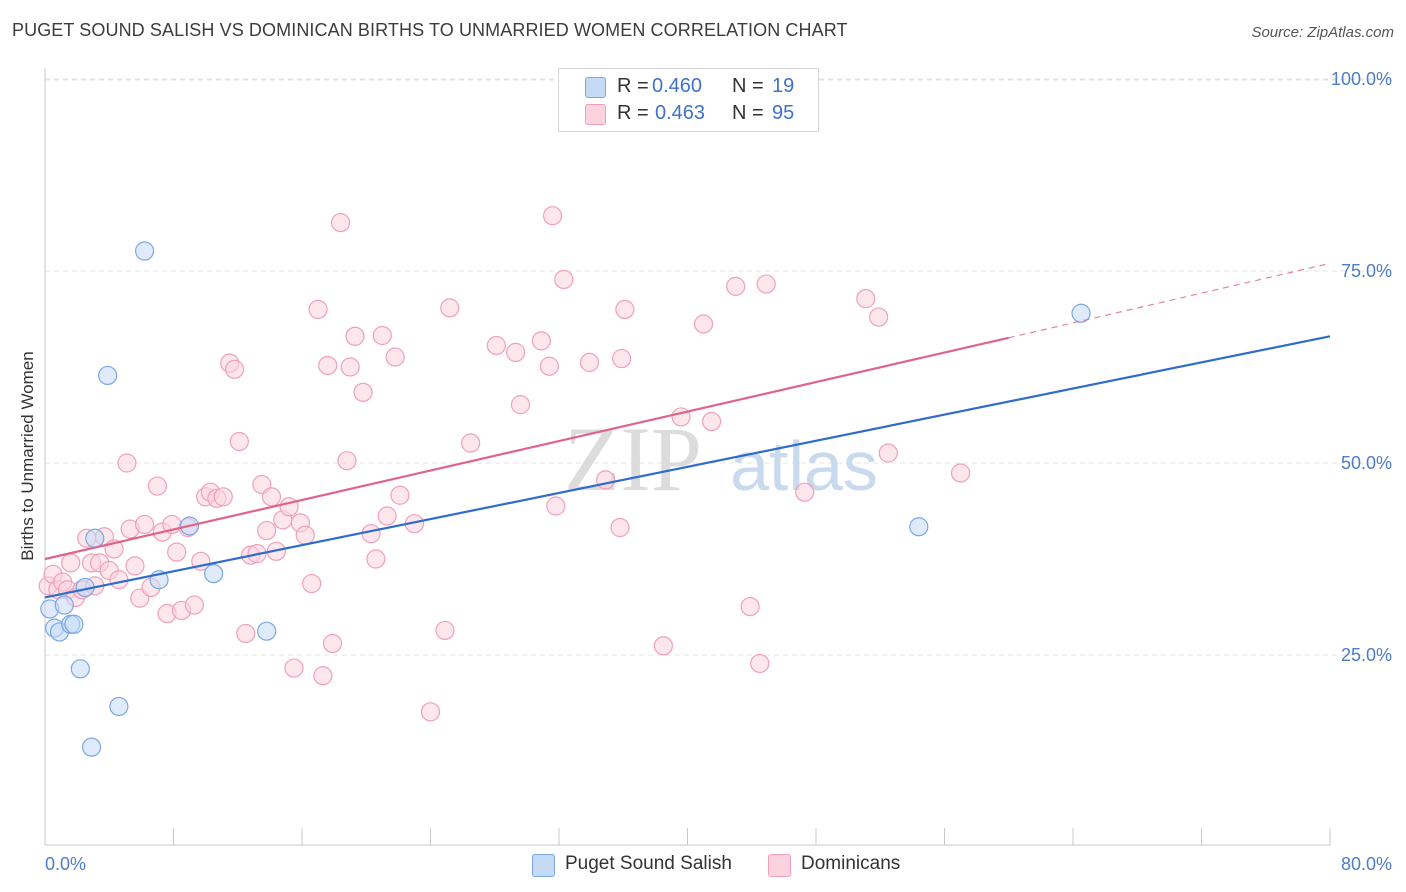  Describe the element at coordinates (1322, 32) in the screenshot. I see `source-label: Source: ZipAtlas.com` at that location.